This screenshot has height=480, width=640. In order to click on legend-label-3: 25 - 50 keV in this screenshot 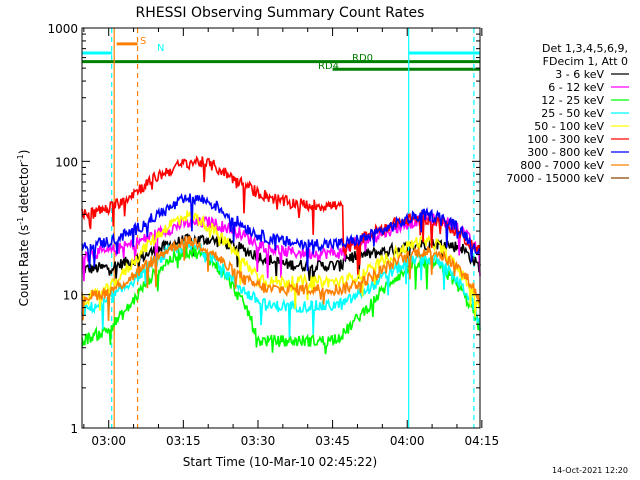, I will do `click(572, 113)`.